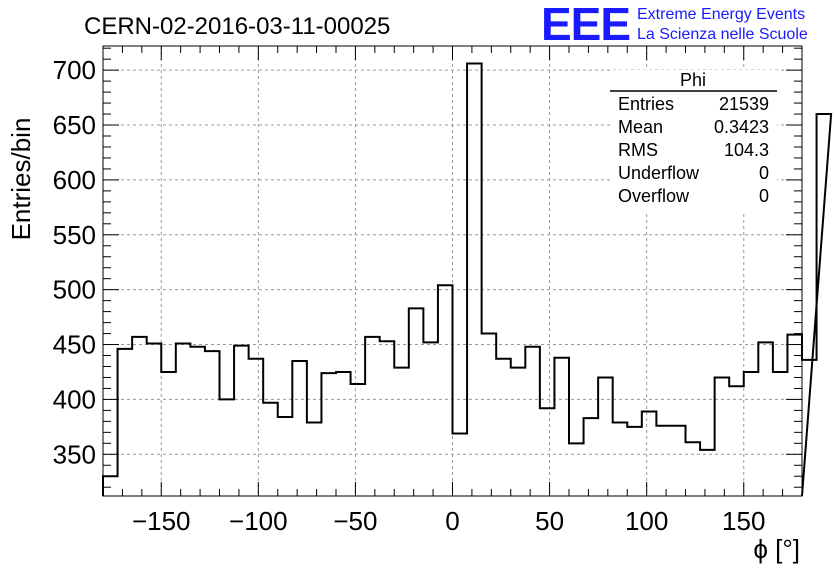  I want to click on stats-value: 0.3423, so click(741, 127).